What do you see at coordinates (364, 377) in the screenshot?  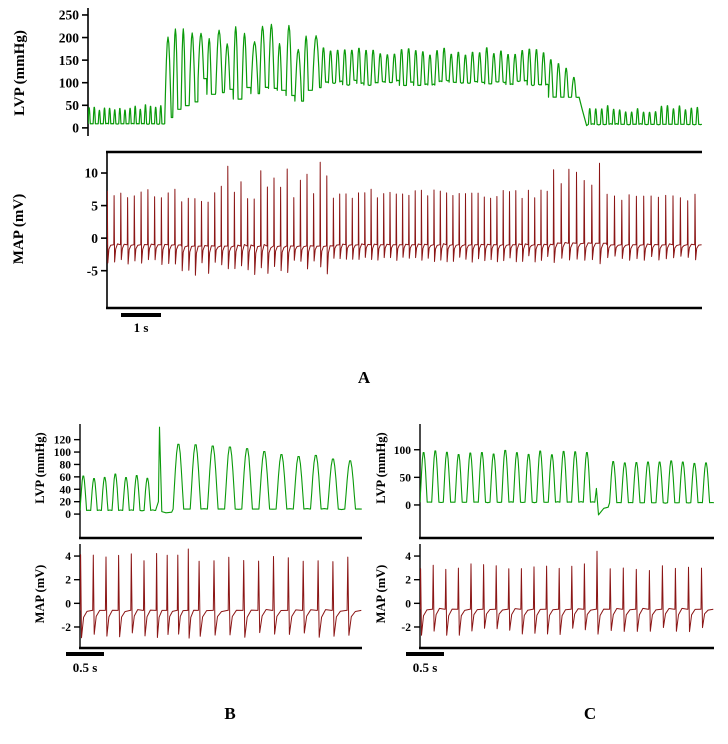 I see `panel-label-a: A` at bounding box center [364, 377].